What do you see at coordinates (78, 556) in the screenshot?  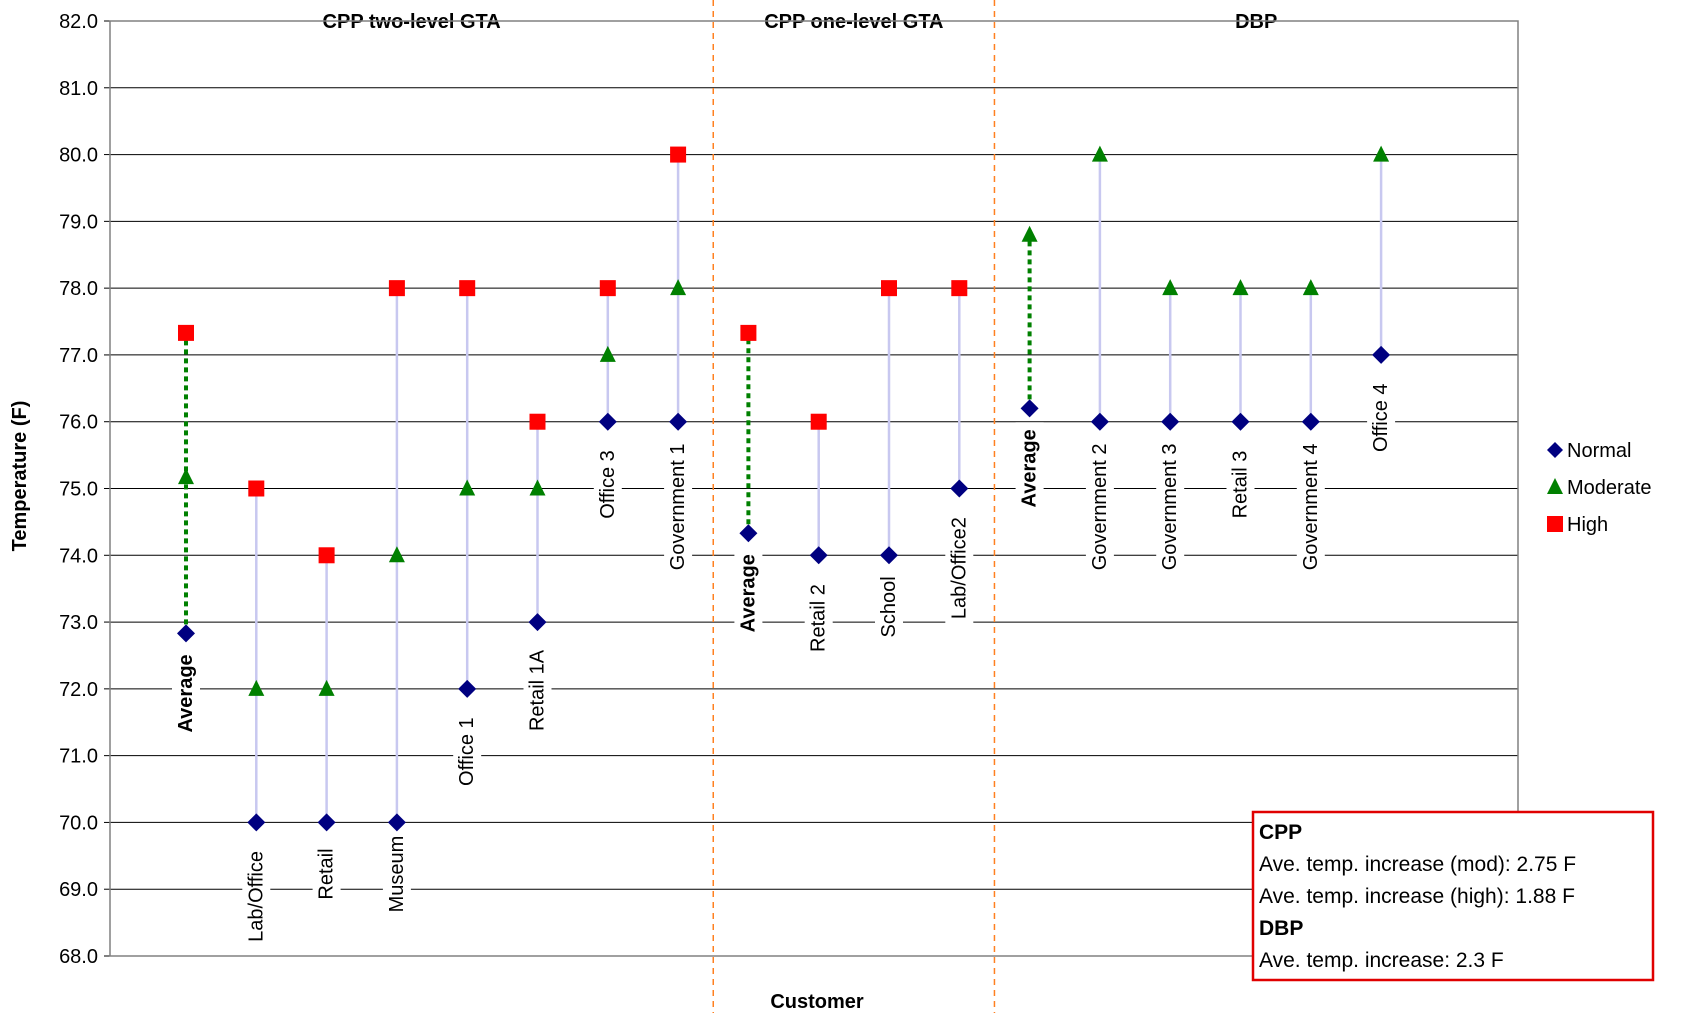 I see `y-tick-label: 74.0` at bounding box center [78, 556].